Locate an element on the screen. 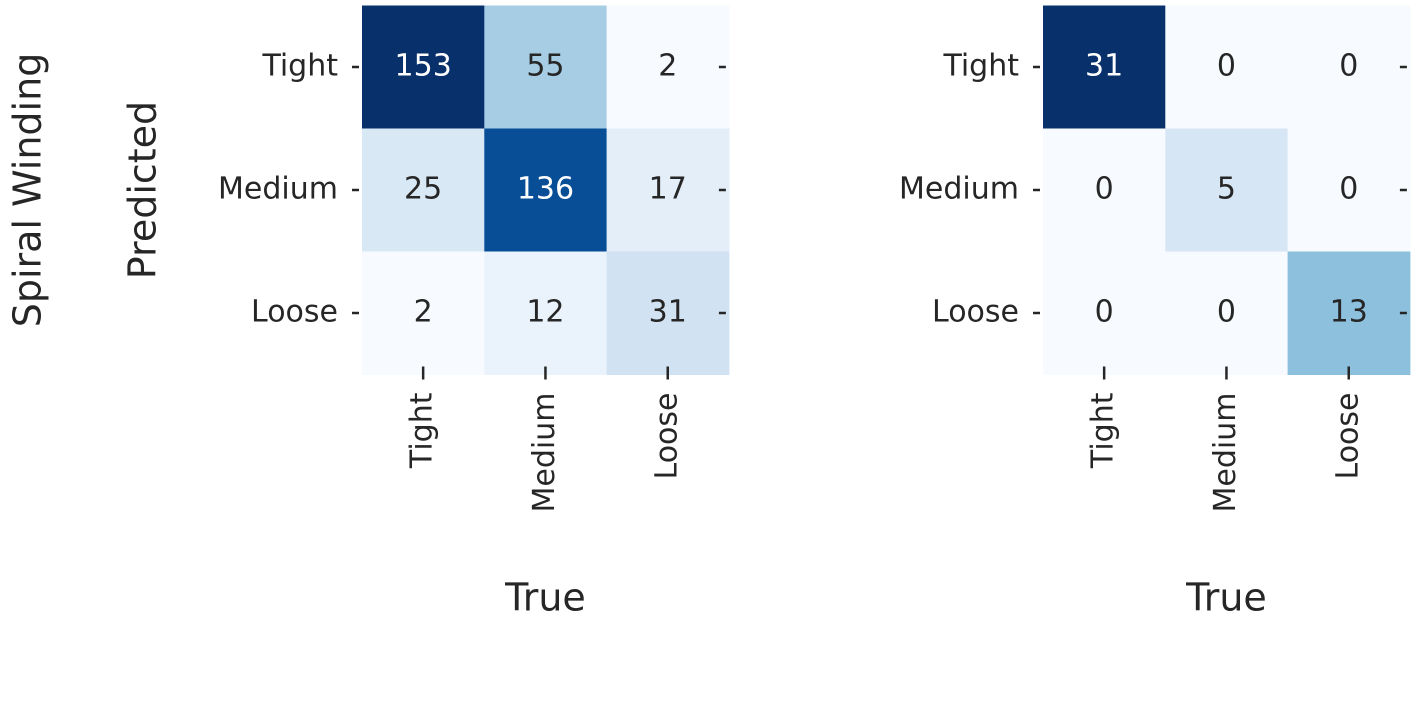 Image resolution: width=1418 pixels, height=702 pixels. cell-label: 136 is located at coordinates (545, 189).